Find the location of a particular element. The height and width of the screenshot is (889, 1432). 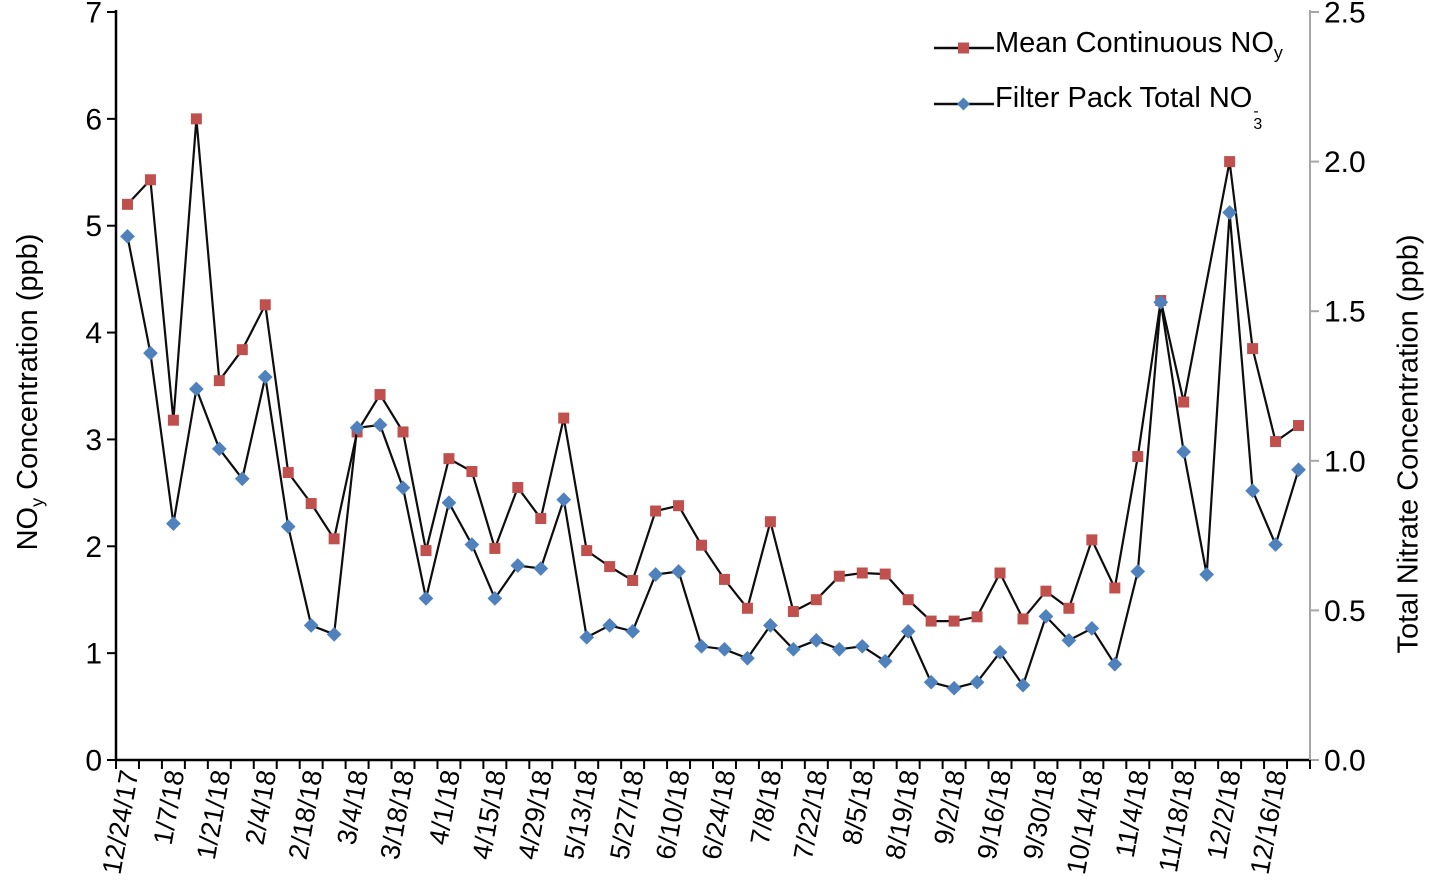

x-tick-label: 5/27/18 is located at coordinates (626, 815).